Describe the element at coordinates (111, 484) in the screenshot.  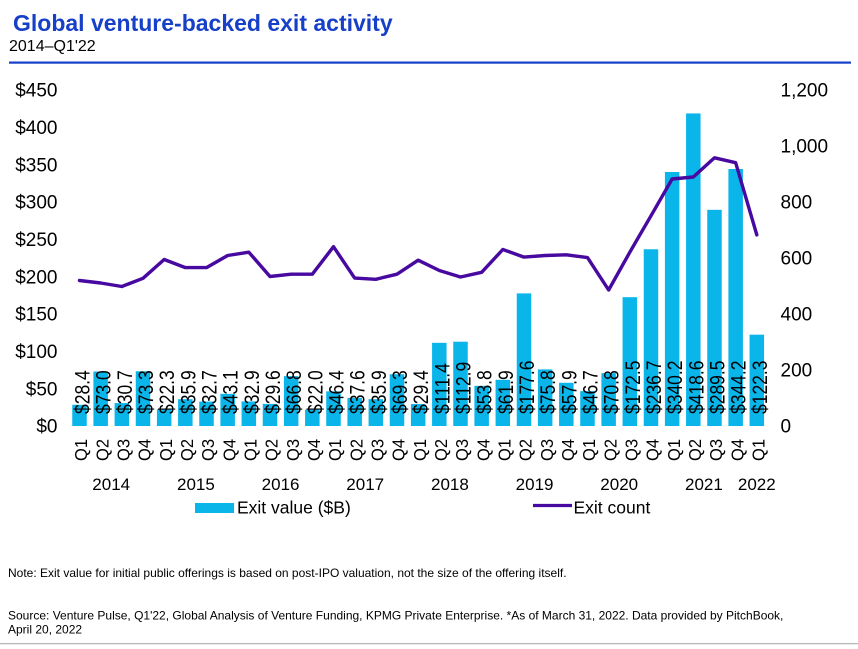
I see `svg-text: 2014` at that location.